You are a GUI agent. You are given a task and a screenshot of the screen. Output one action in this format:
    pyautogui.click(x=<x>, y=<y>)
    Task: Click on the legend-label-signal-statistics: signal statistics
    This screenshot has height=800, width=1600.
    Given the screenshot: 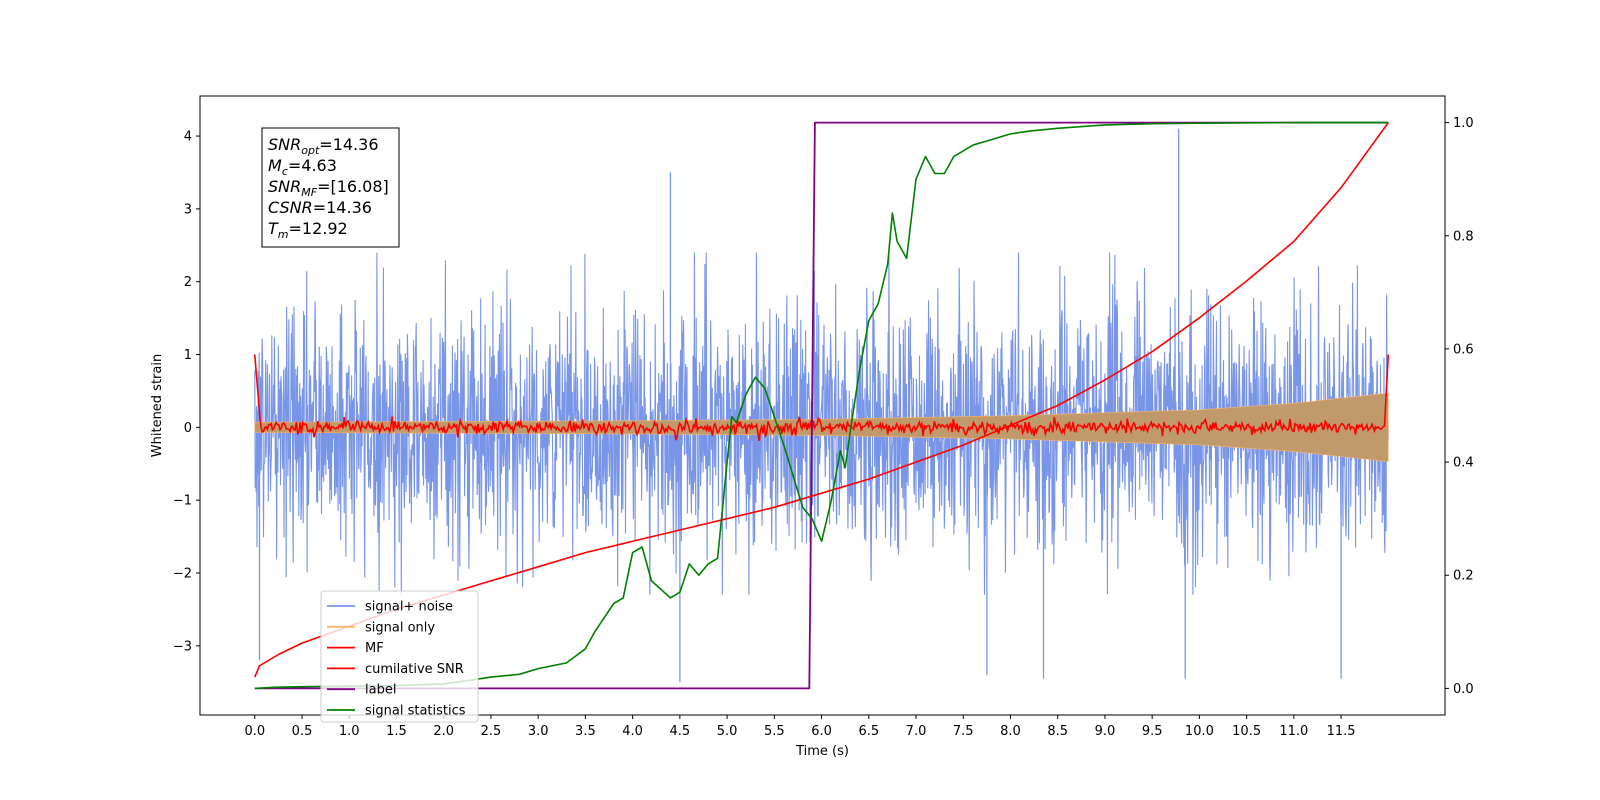 What is the action you would take?
    pyautogui.click(x=415, y=711)
    